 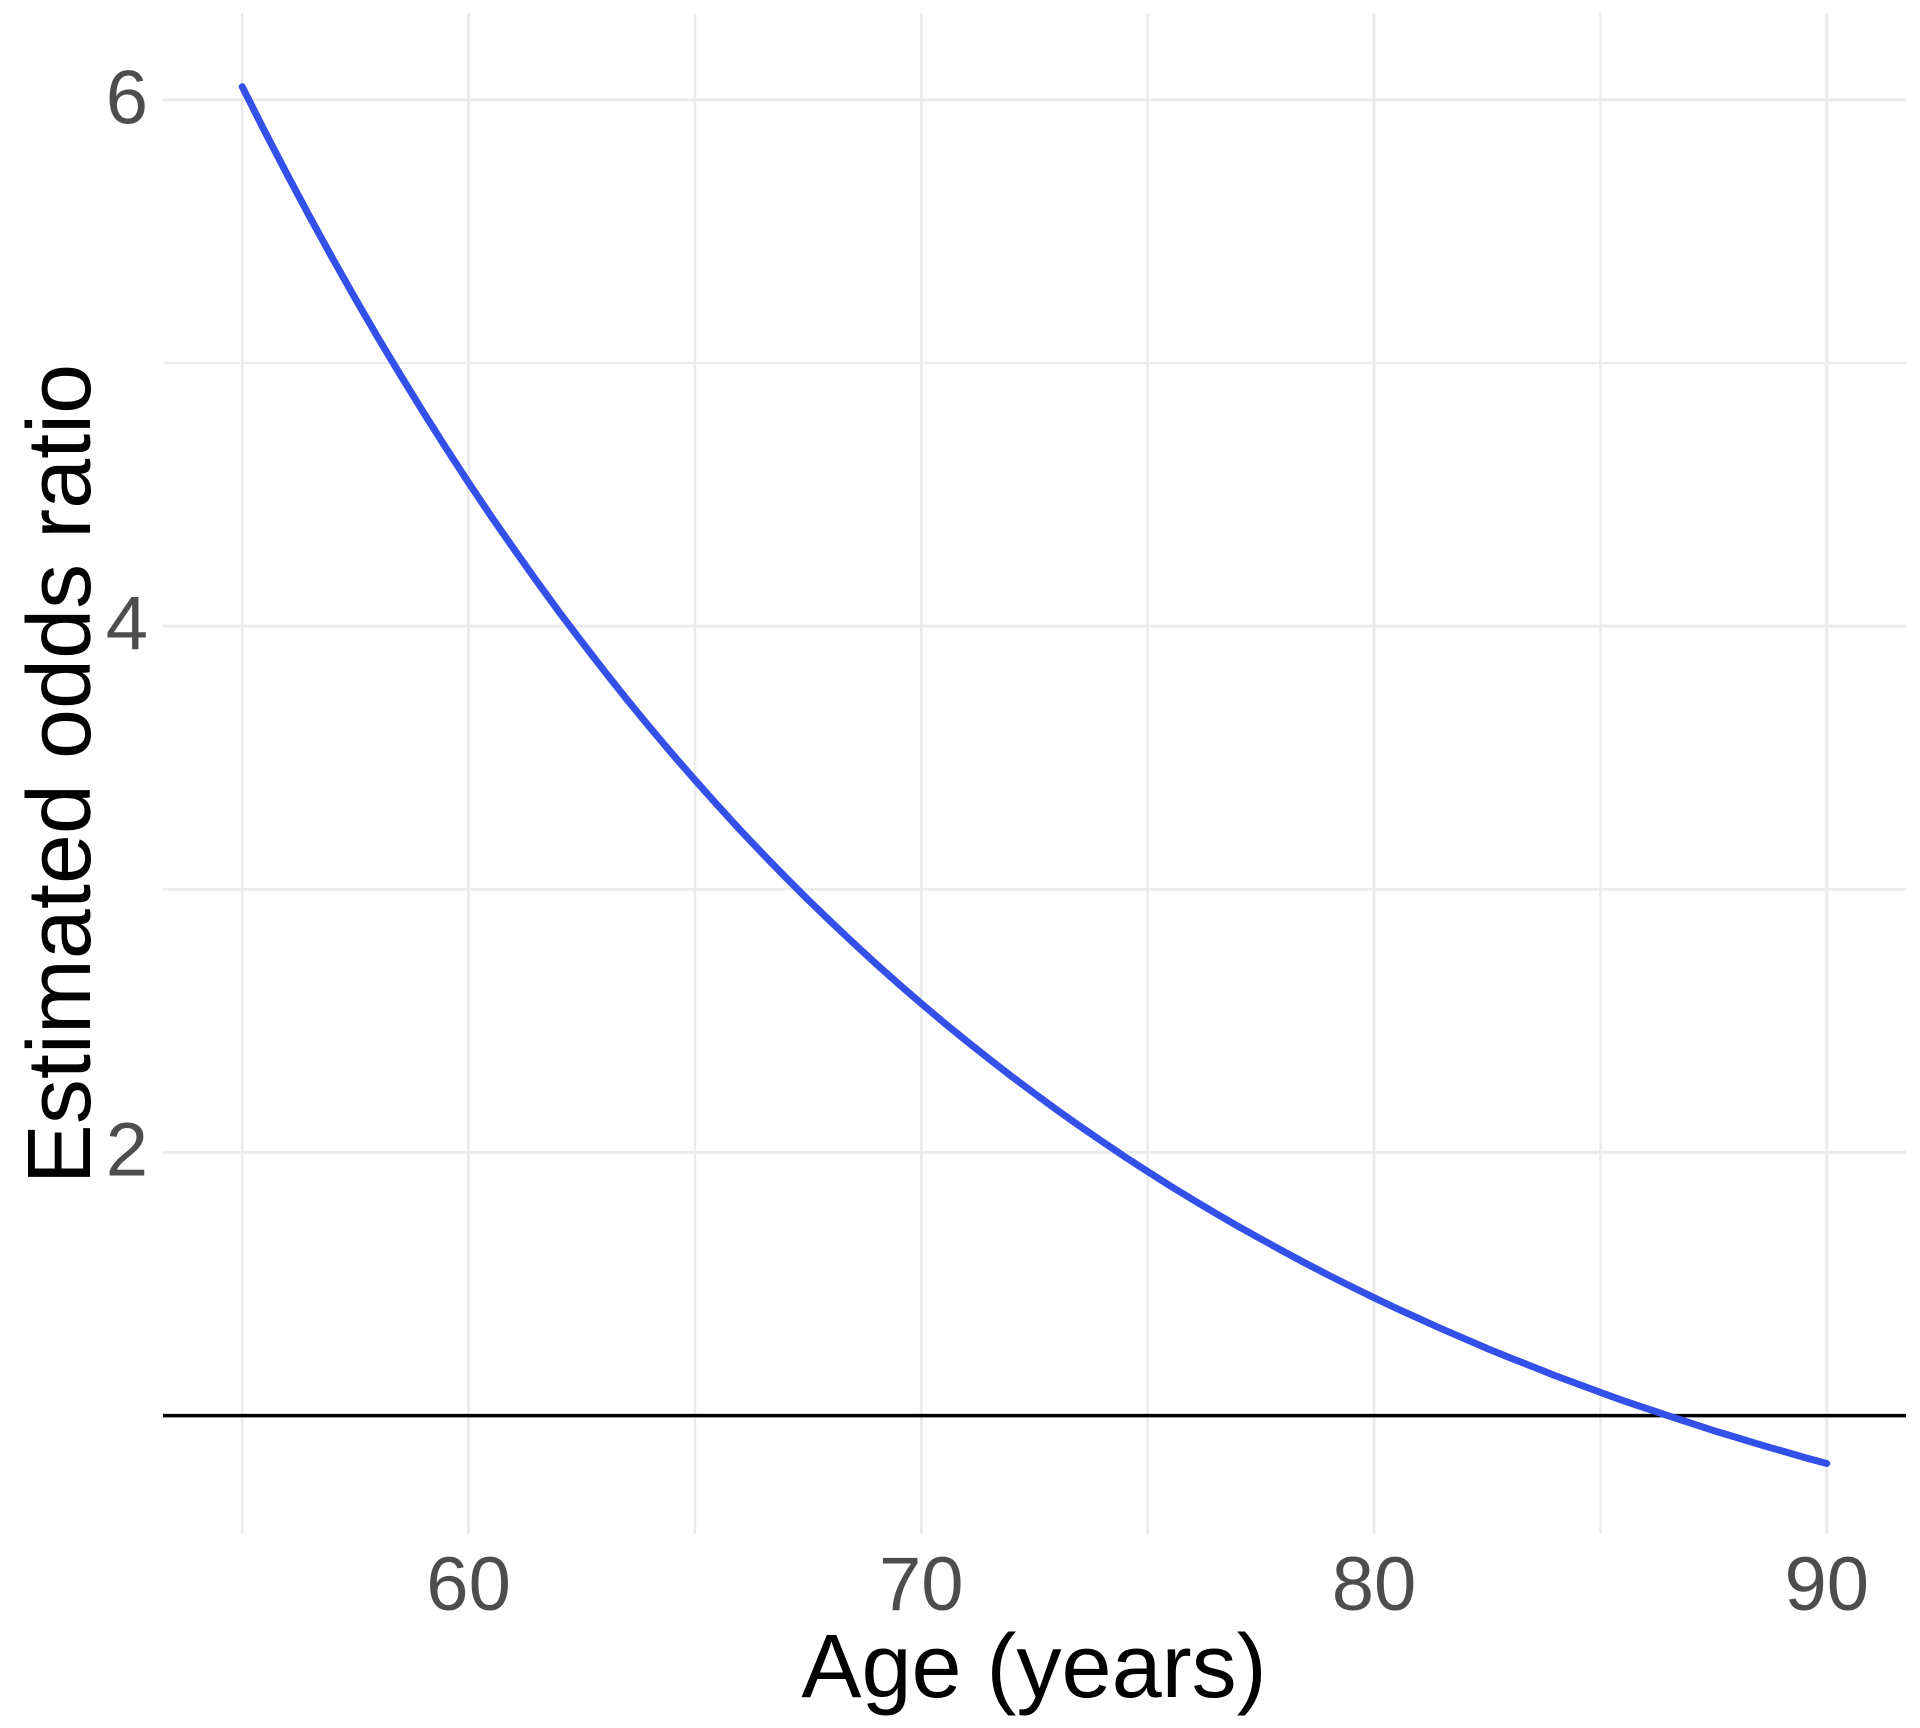 What do you see at coordinates (60, 774) in the screenshot?
I see `y-axis-title: Estimated odds ratio` at bounding box center [60, 774].